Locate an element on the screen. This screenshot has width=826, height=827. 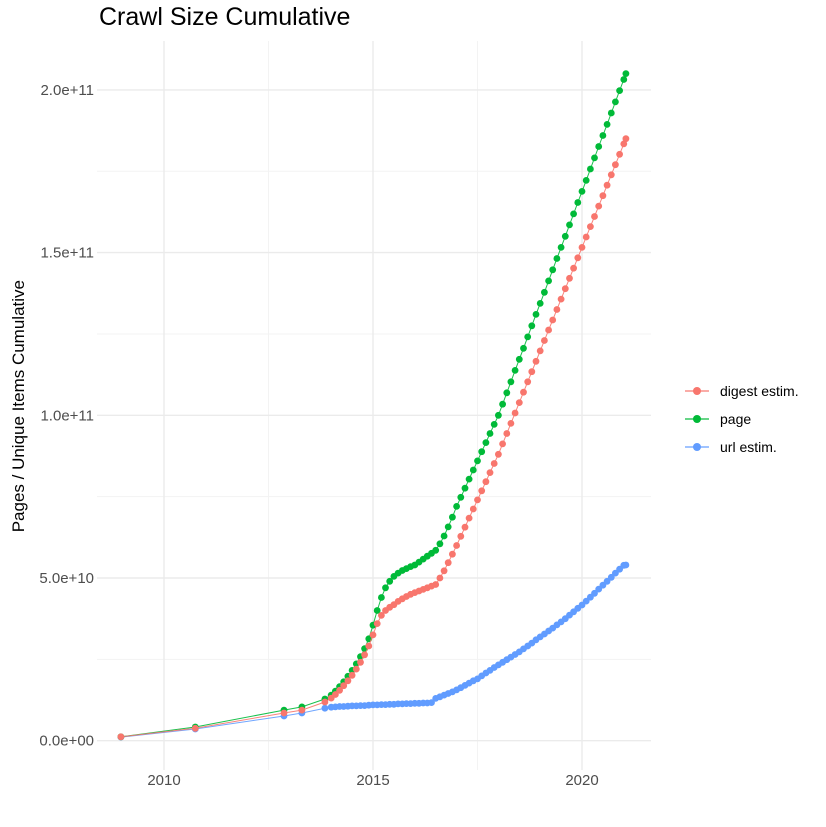
legend-item: page is located at coordinates (741, 419).